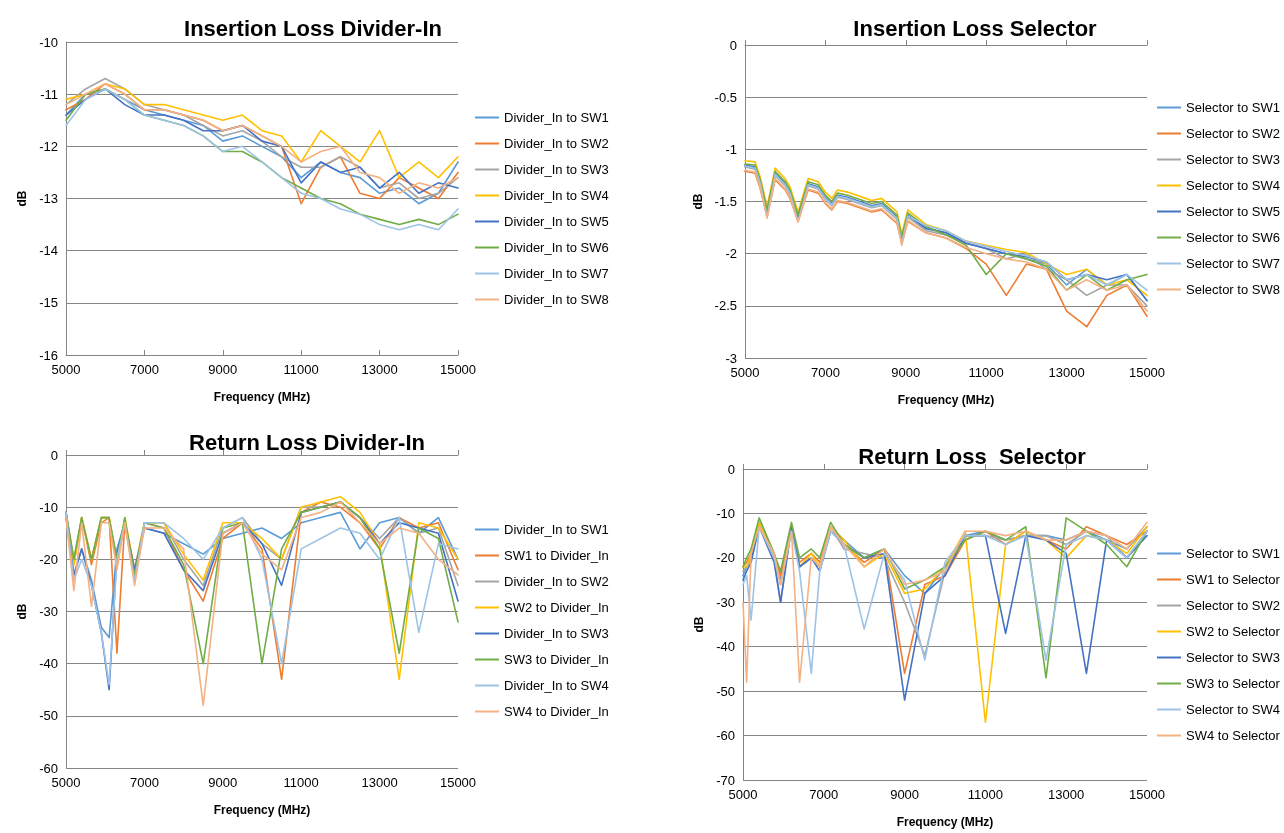  What do you see at coordinates (725, 780) in the screenshot?
I see `y-tick-label: -70` at bounding box center [725, 780].